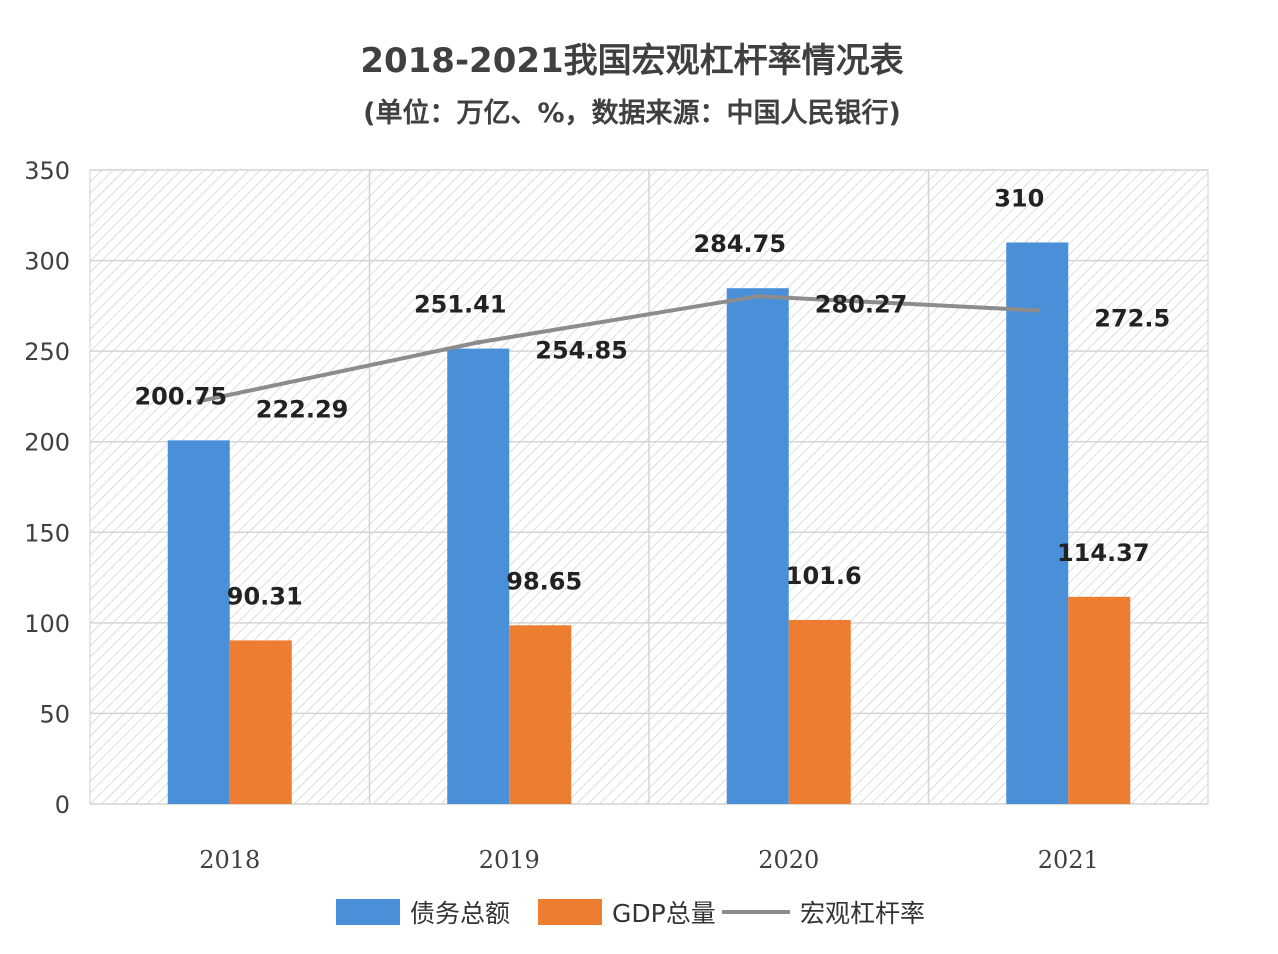  I want to click on chart-title: 2018-2021我国宏观杠杆率情况表, so click(631, 61).